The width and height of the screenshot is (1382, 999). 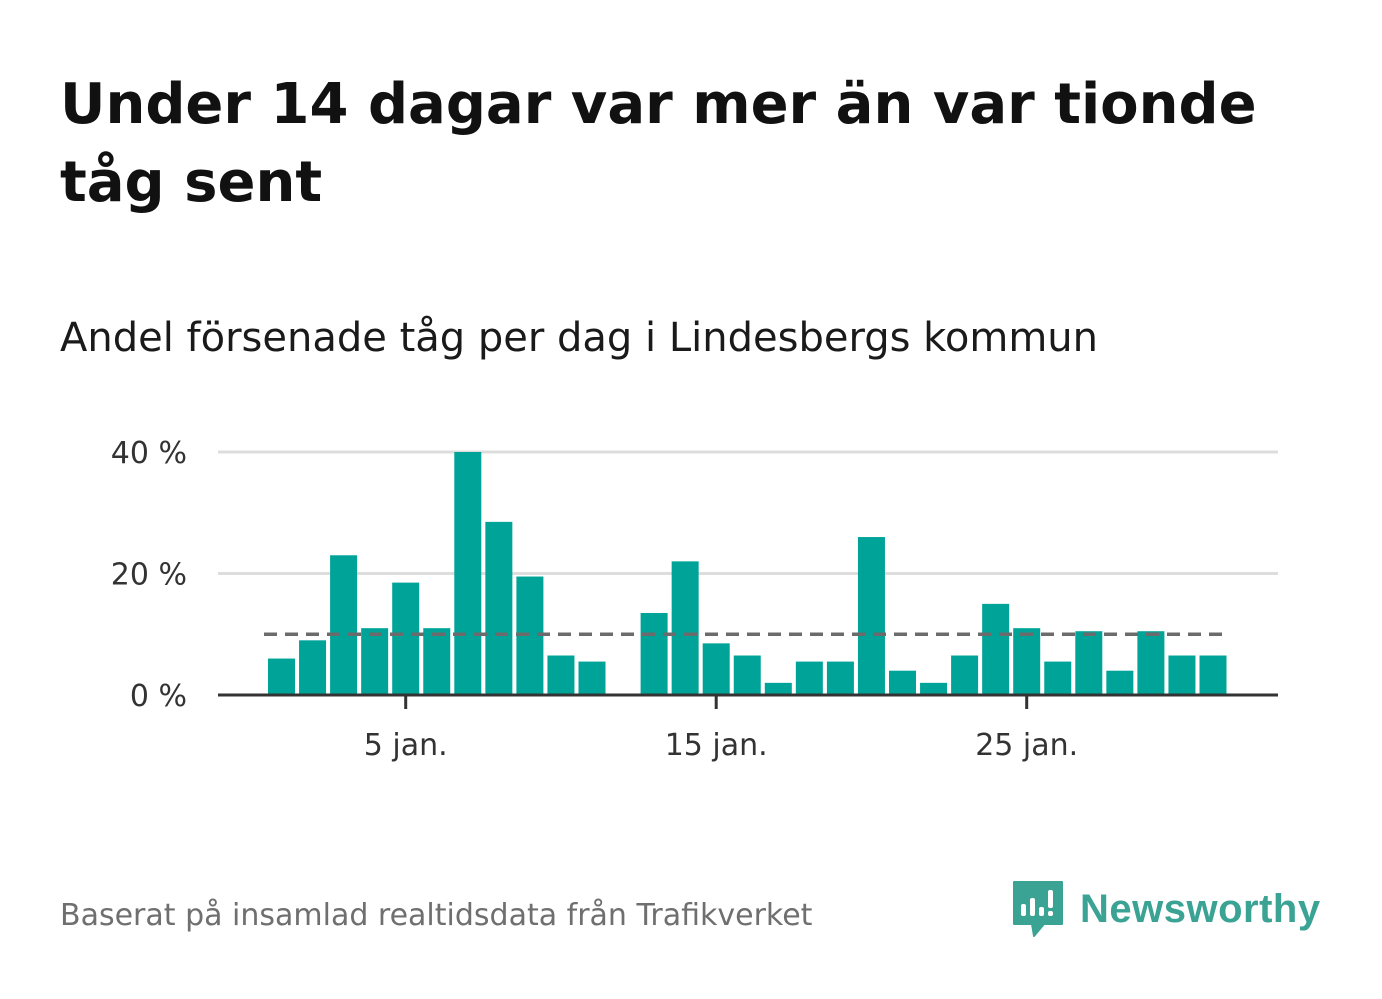 What do you see at coordinates (149, 453) in the screenshot?
I see `y-tick-label: 40 %` at bounding box center [149, 453].